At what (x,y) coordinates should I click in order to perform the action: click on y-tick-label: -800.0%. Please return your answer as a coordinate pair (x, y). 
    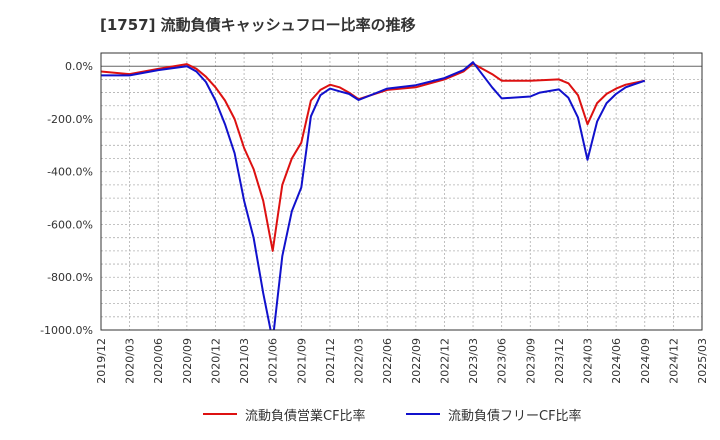
    Looking at the image, I should click on (70, 277).